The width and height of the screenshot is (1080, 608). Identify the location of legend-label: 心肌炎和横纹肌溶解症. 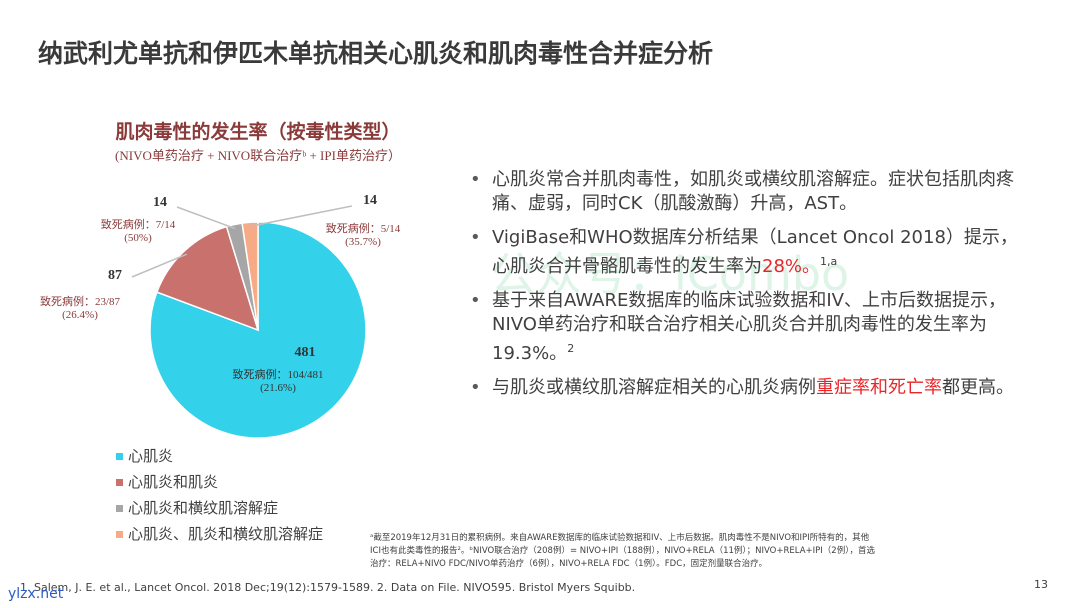
(203, 508).